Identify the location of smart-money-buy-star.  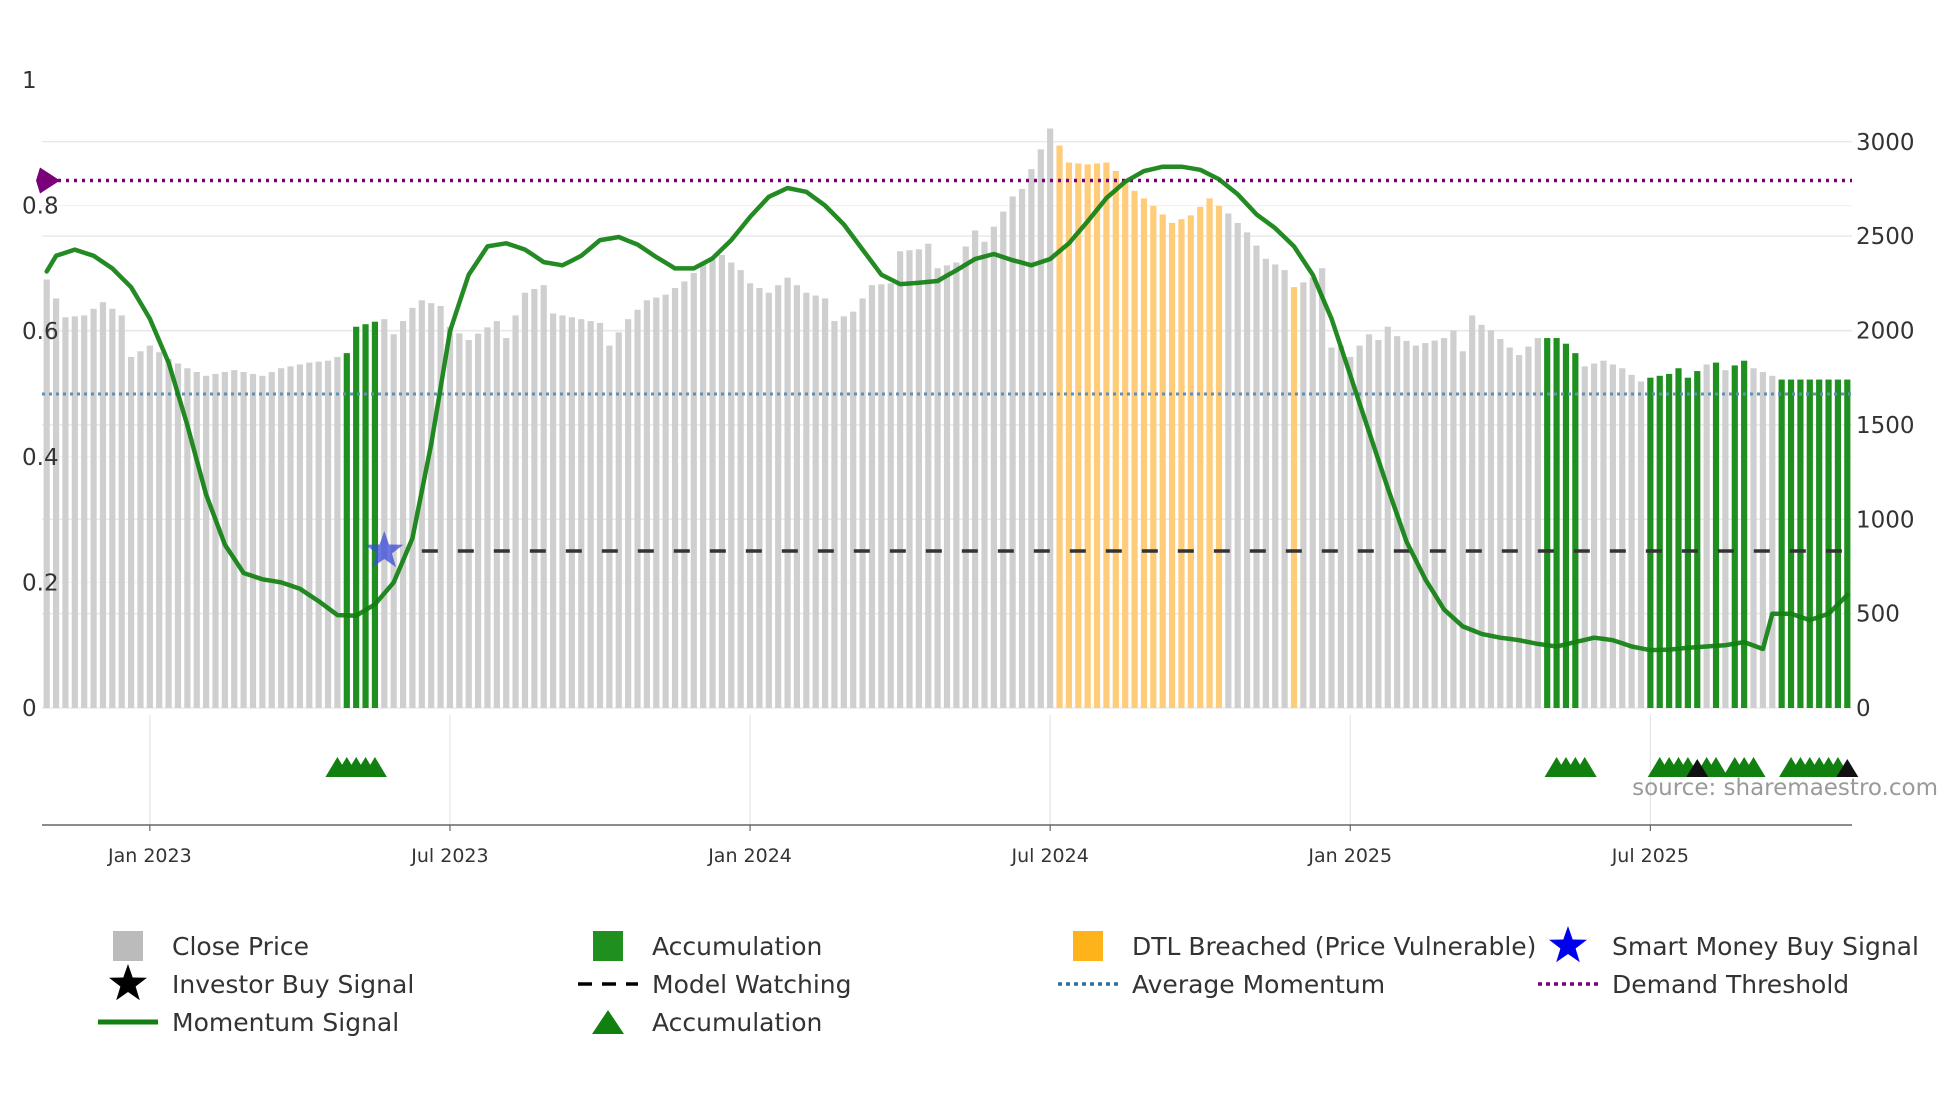
(384, 549).